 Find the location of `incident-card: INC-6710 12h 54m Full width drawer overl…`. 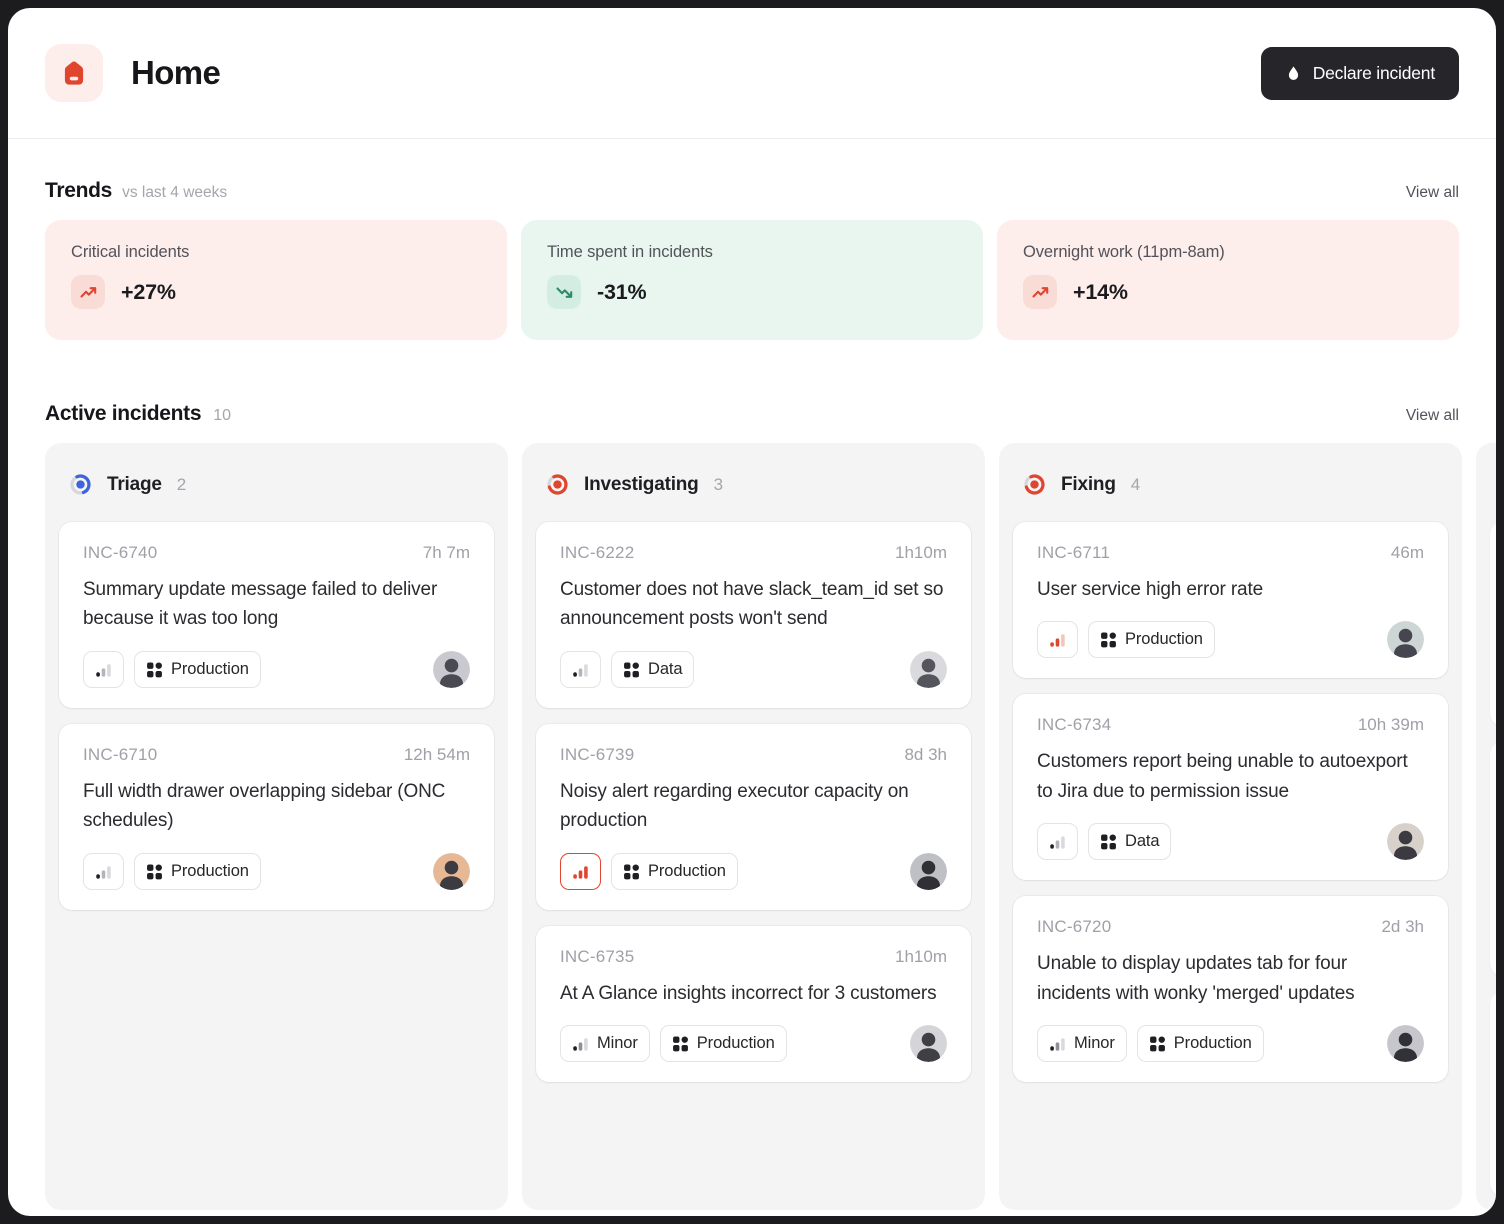

incident-card: INC-6710 12h 54m Full width drawer overl… is located at coordinates (276, 816).